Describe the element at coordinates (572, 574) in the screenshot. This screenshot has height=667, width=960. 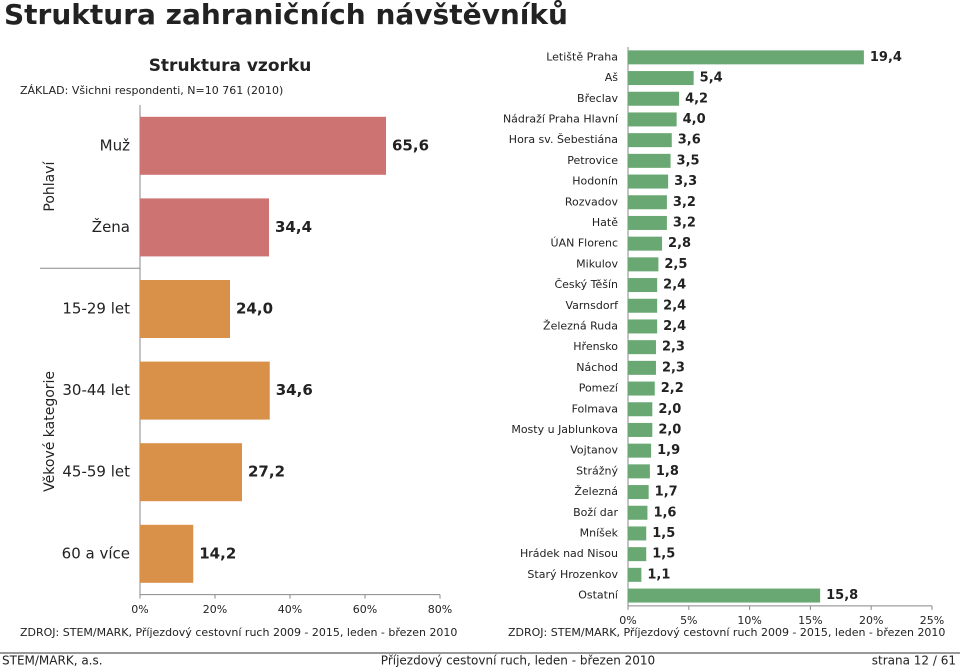
I see `category-label: Starý Hrozenkov` at that location.